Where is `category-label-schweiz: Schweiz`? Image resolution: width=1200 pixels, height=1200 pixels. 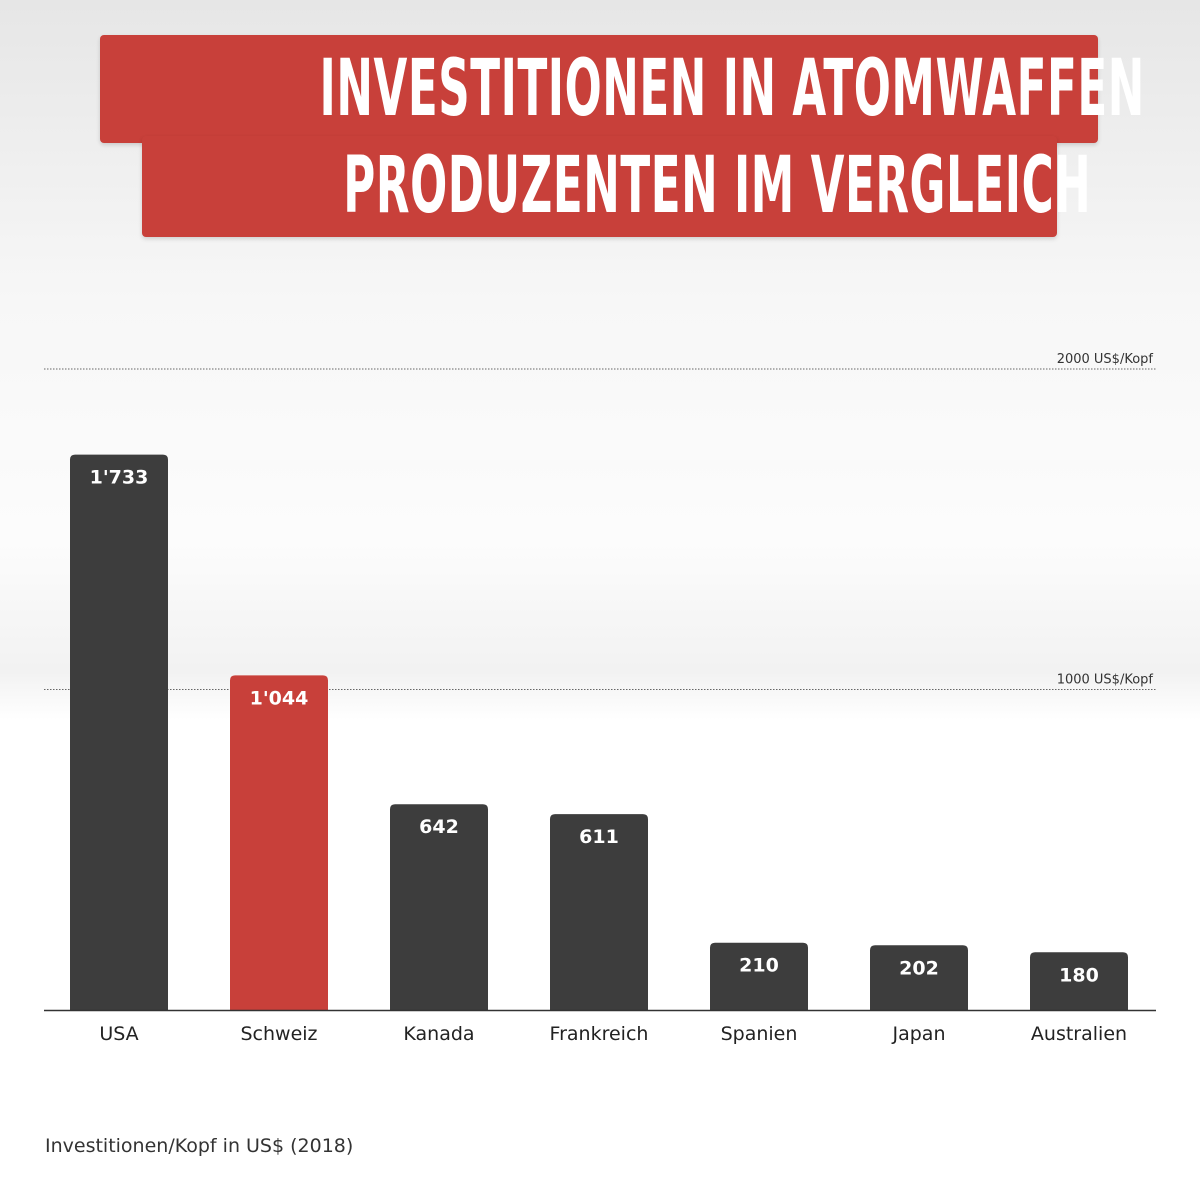 category-label-schweiz: Schweiz is located at coordinates (278, 1034).